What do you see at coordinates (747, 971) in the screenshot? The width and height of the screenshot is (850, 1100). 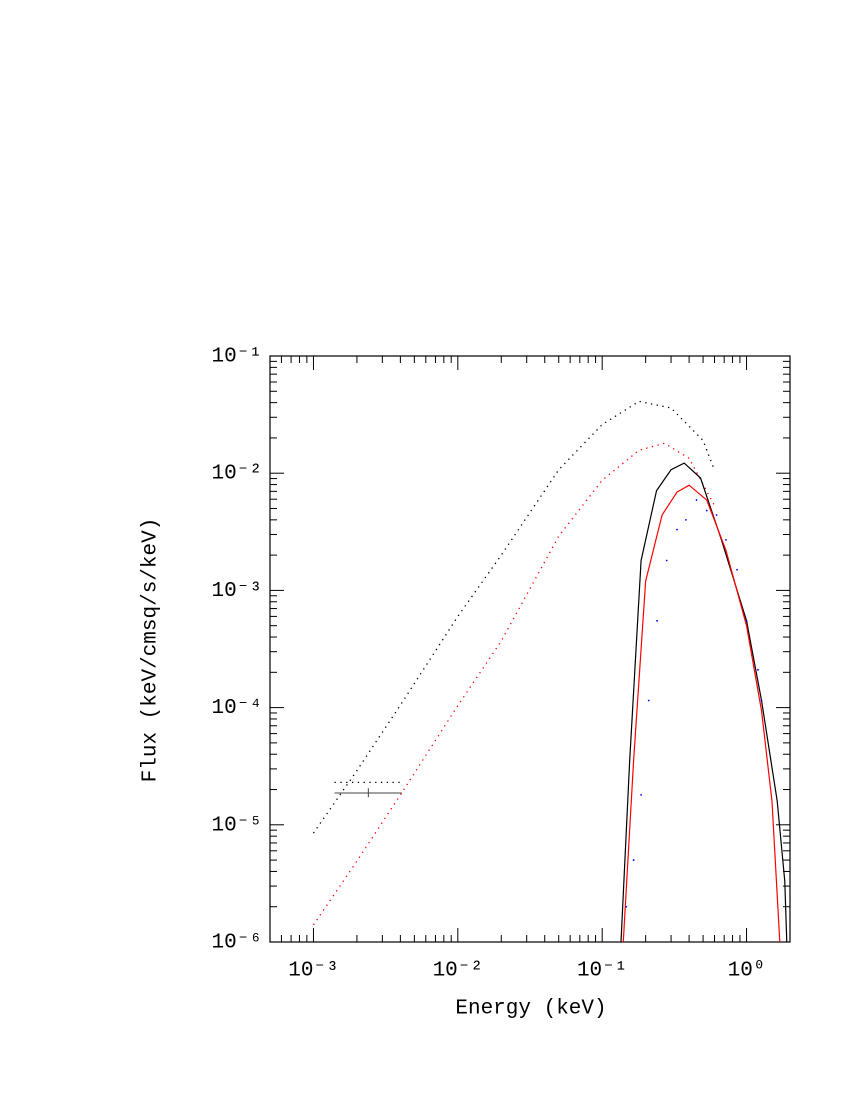 I see `x-tick-label: 10⁰` at bounding box center [747, 971].